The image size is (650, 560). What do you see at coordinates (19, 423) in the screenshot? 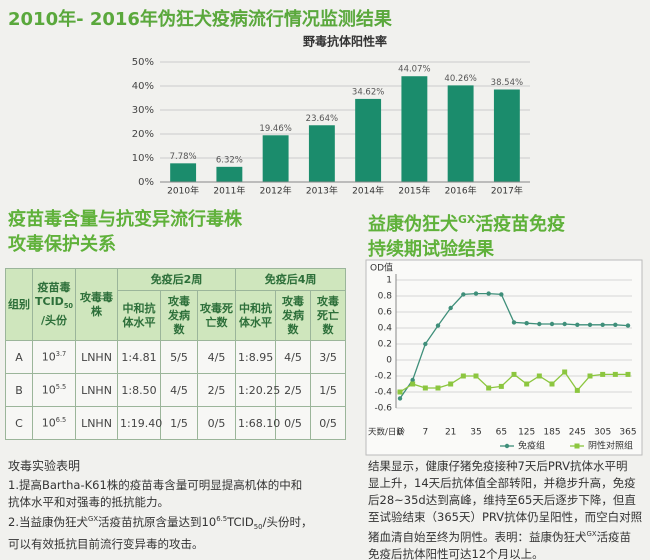
I see `table-cell: C` at bounding box center [19, 423].